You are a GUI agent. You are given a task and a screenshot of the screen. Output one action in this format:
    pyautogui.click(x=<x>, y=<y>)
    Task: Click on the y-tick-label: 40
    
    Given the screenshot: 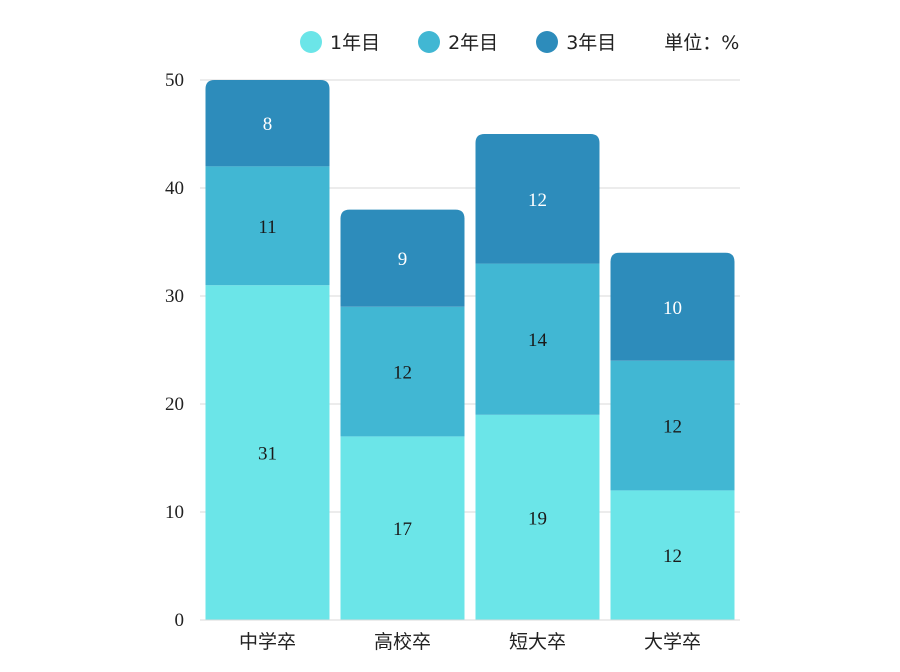 What is the action you would take?
    pyautogui.click(x=174, y=188)
    